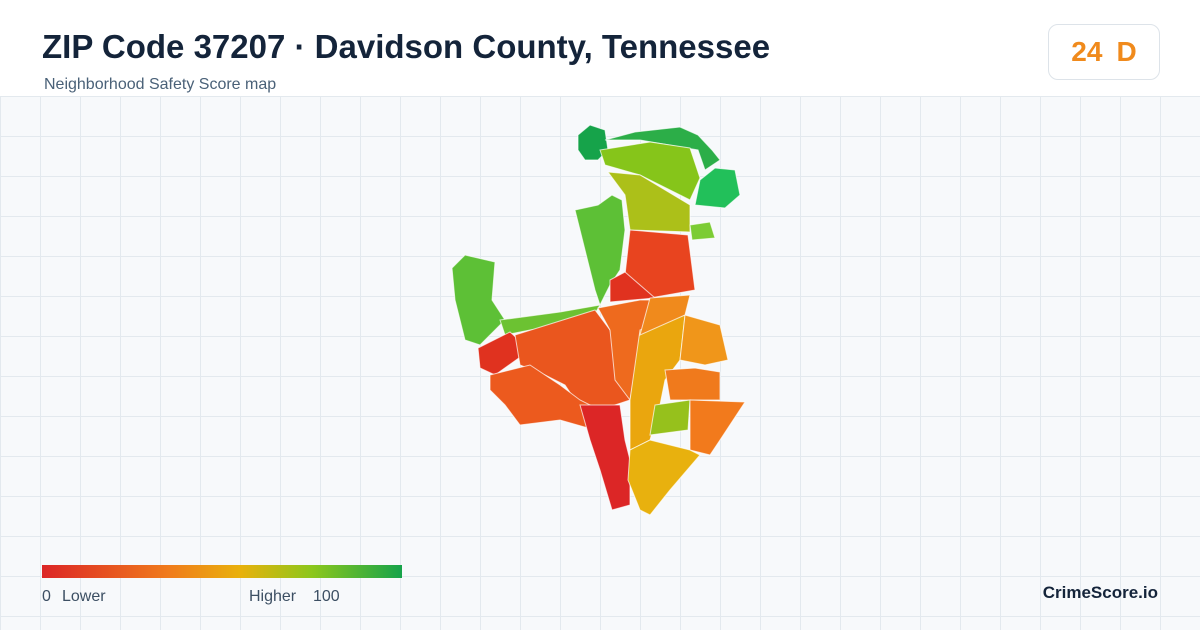 The width and height of the screenshot is (1200, 630). Describe the element at coordinates (84, 596) in the screenshot. I see `legend-min-label: Lower` at that location.